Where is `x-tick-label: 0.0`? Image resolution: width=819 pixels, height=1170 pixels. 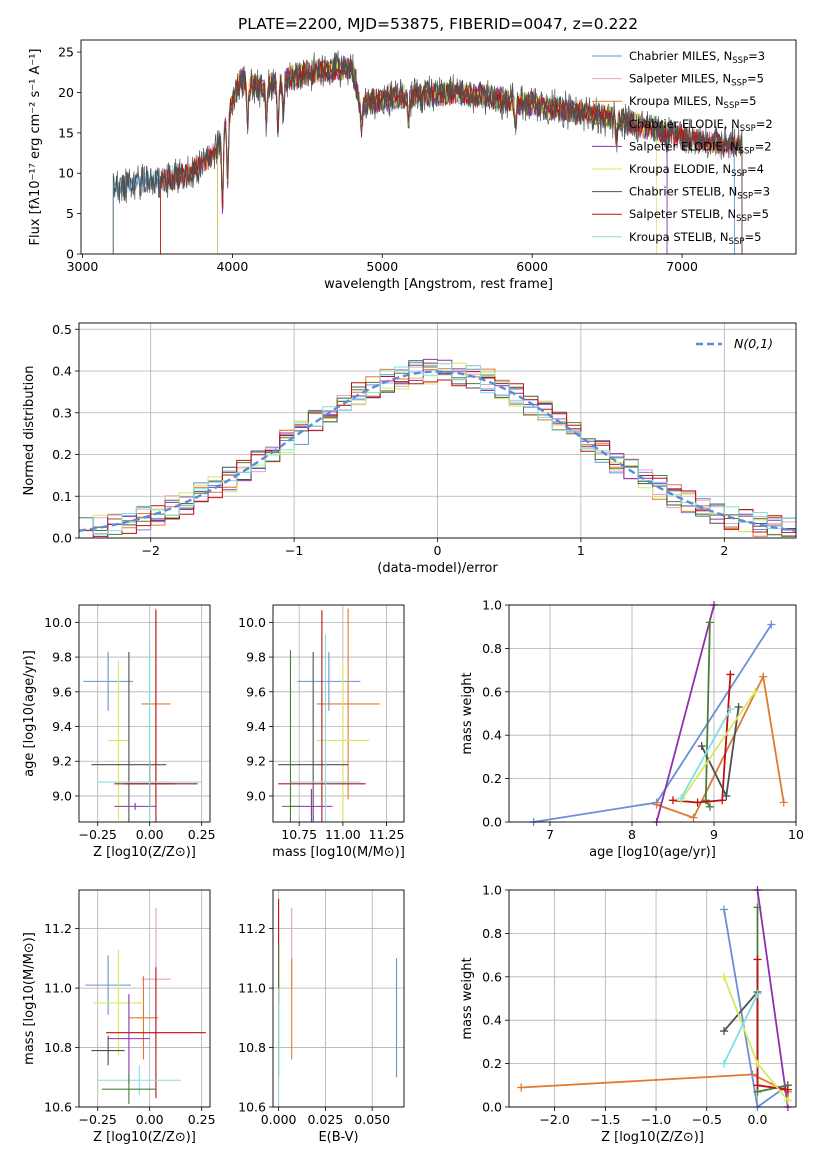
x-tick-label: 0.0 is located at coordinates (758, 1119).